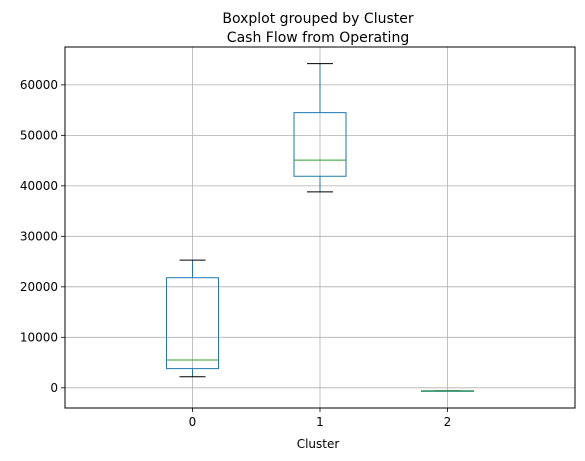  Describe the element at coordinates (39, 85) in the screenshot. I see `y-tick-label: 60000` at that location.